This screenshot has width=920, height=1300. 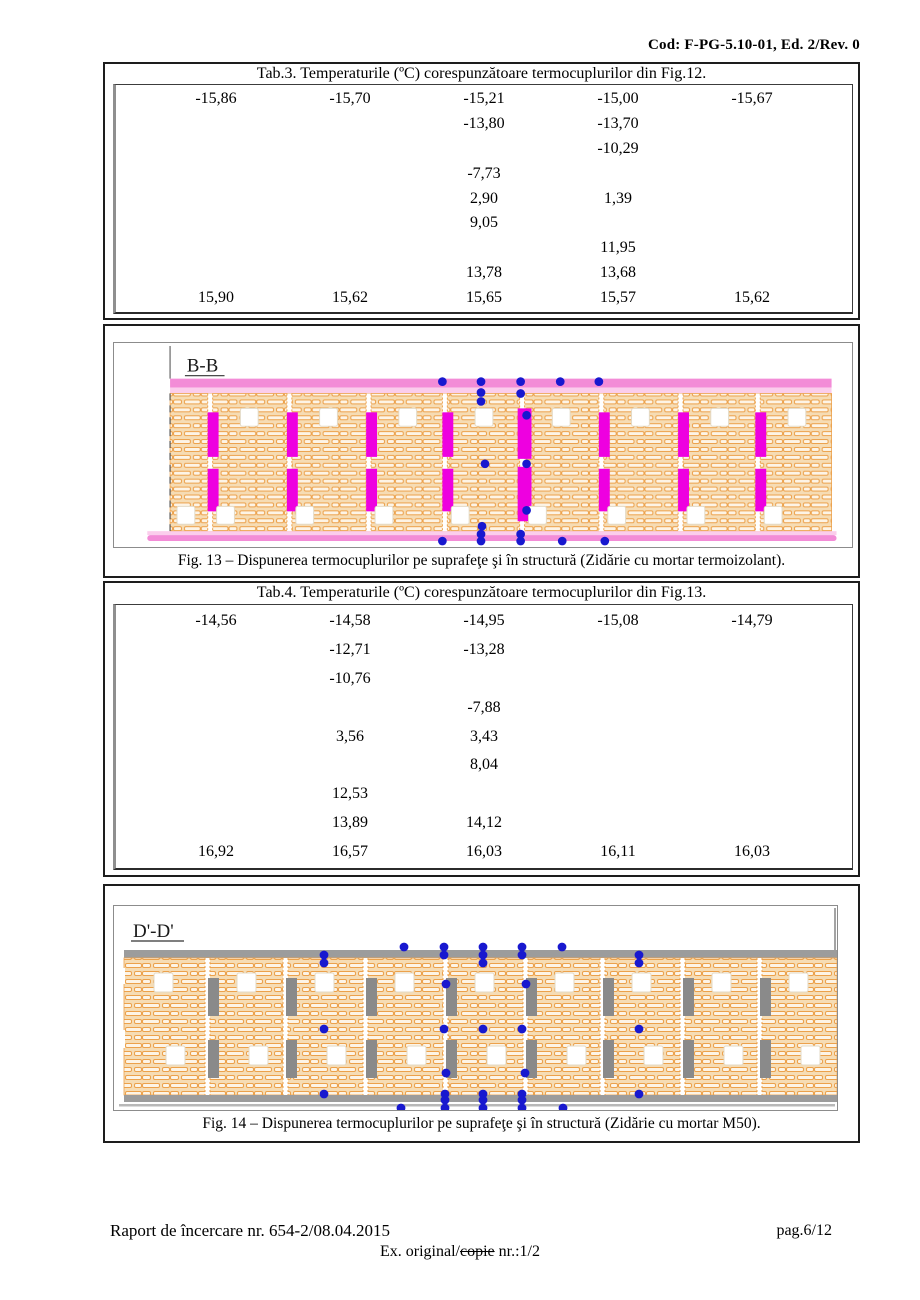 What do you see at coordinates (501, 390) in the screenshot?
I see `plaster-band-top-light` at bounding box center [501, 390].